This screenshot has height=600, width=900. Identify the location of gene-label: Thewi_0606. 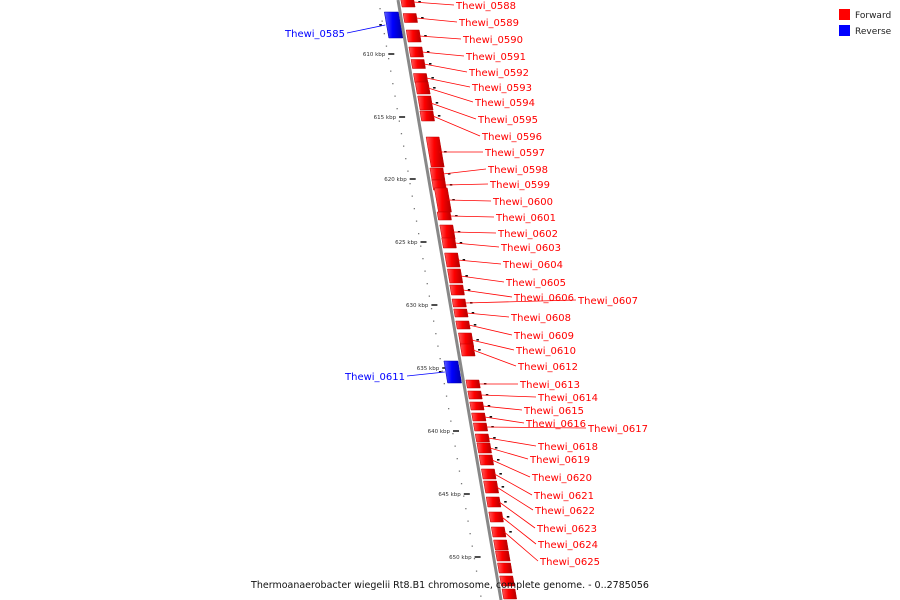
(543, 298).